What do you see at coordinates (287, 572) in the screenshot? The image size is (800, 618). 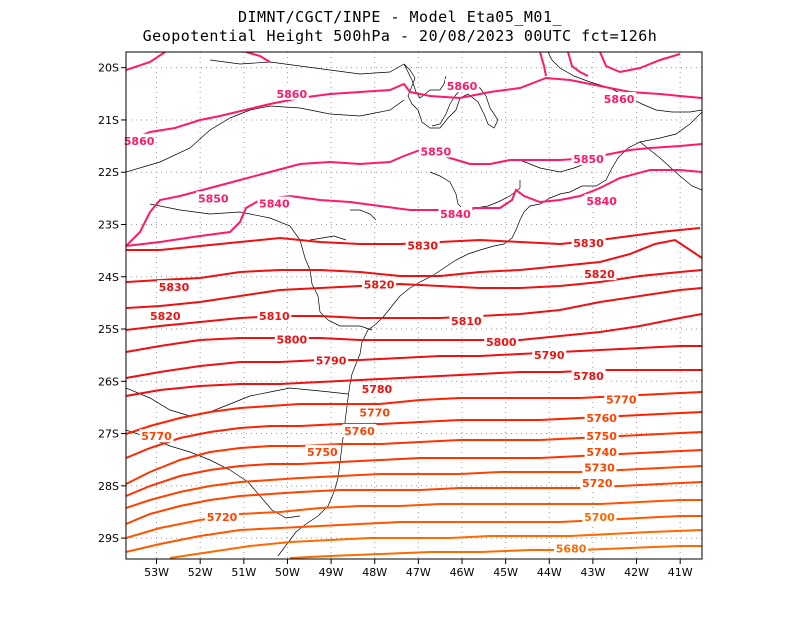 I see `x-tick-label: 50W` at bounding box center [287, 572].